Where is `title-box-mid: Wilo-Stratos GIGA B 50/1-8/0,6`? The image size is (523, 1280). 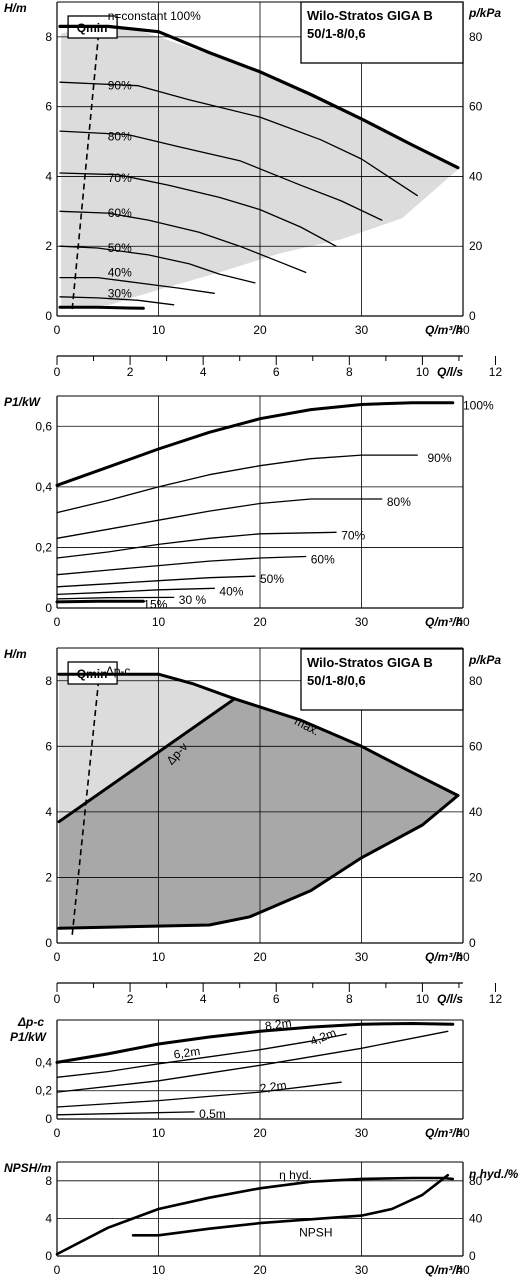
title-box-mid: Wilo-Stratos GIGA B 50/1-8/0,6 is located at coordinates (382, 679).